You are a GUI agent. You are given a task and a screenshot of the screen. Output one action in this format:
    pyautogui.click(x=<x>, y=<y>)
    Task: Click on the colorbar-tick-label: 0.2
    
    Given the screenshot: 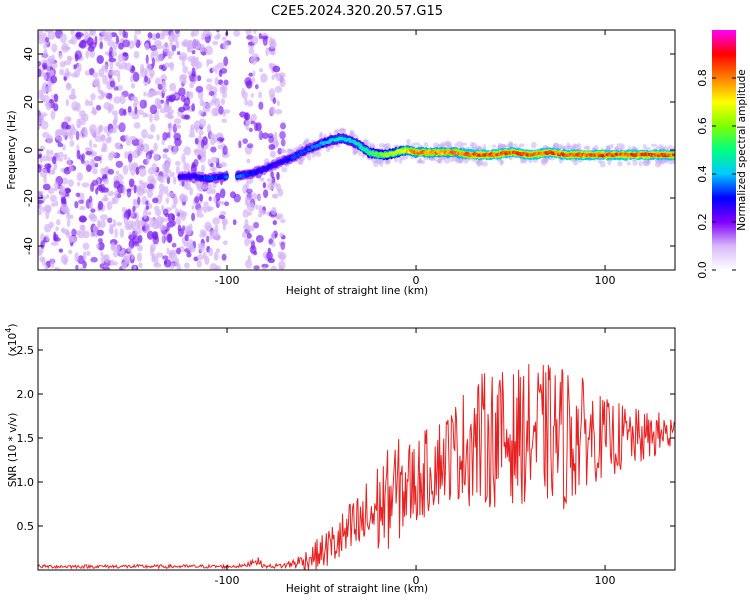 What is the action you would take?
    pyautogui.click(x=702, y=222)
    